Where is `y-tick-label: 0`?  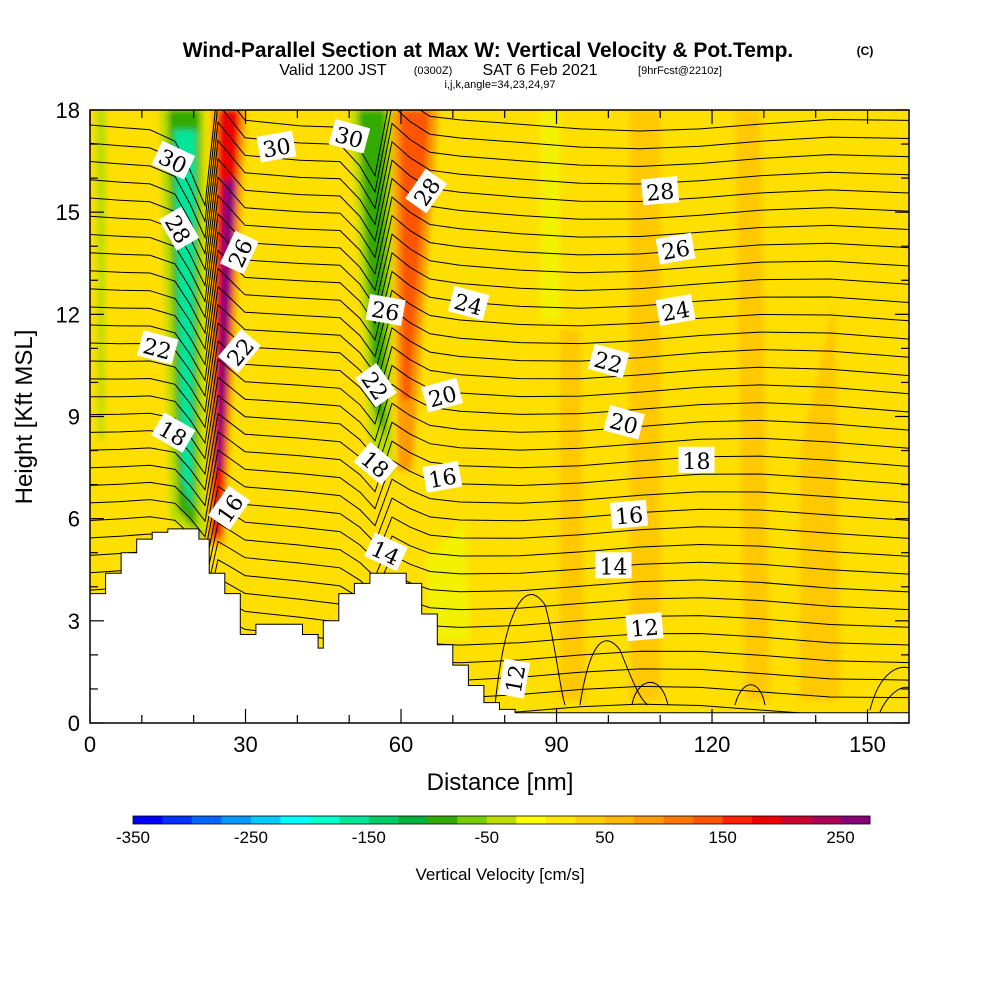 y-tick-label: 0 is located at coordinates (74, 723).